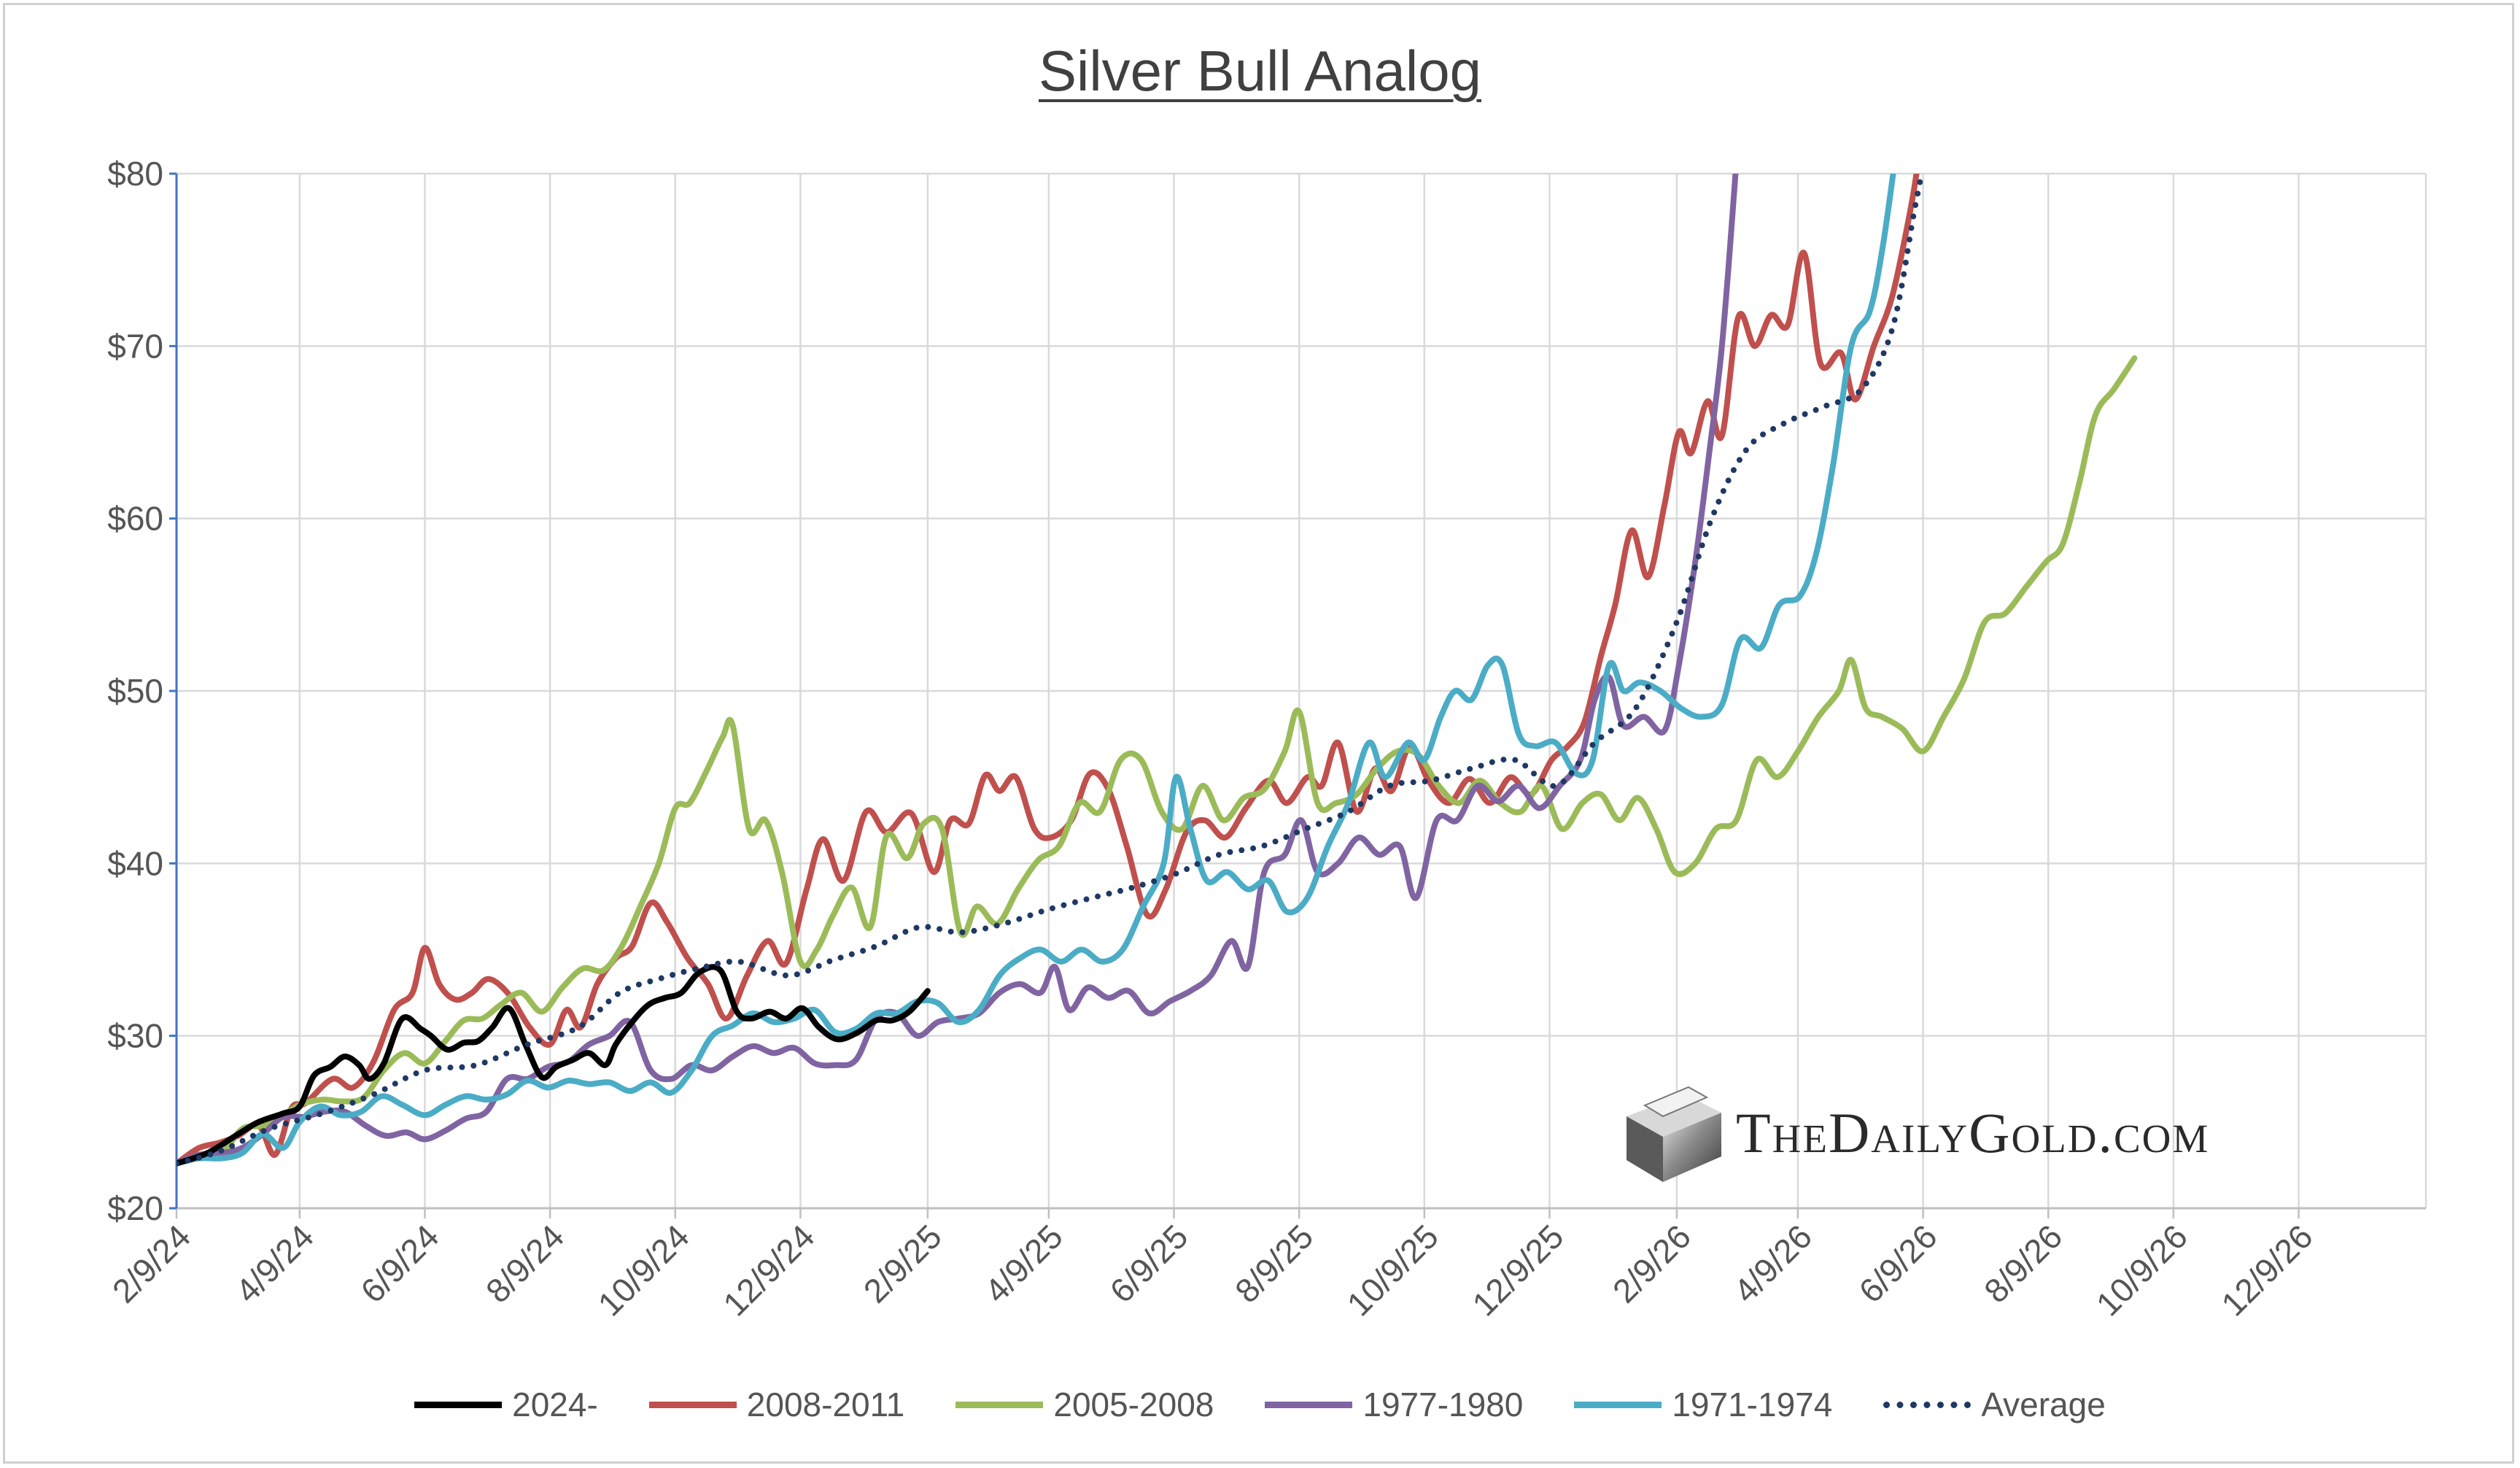 The width and height of the screenshot is (2520, 1468). What do you see at coordinates (135, 346) in the screenshot?
I see `y-tick-label: $70` at bounding box center [135, 346].